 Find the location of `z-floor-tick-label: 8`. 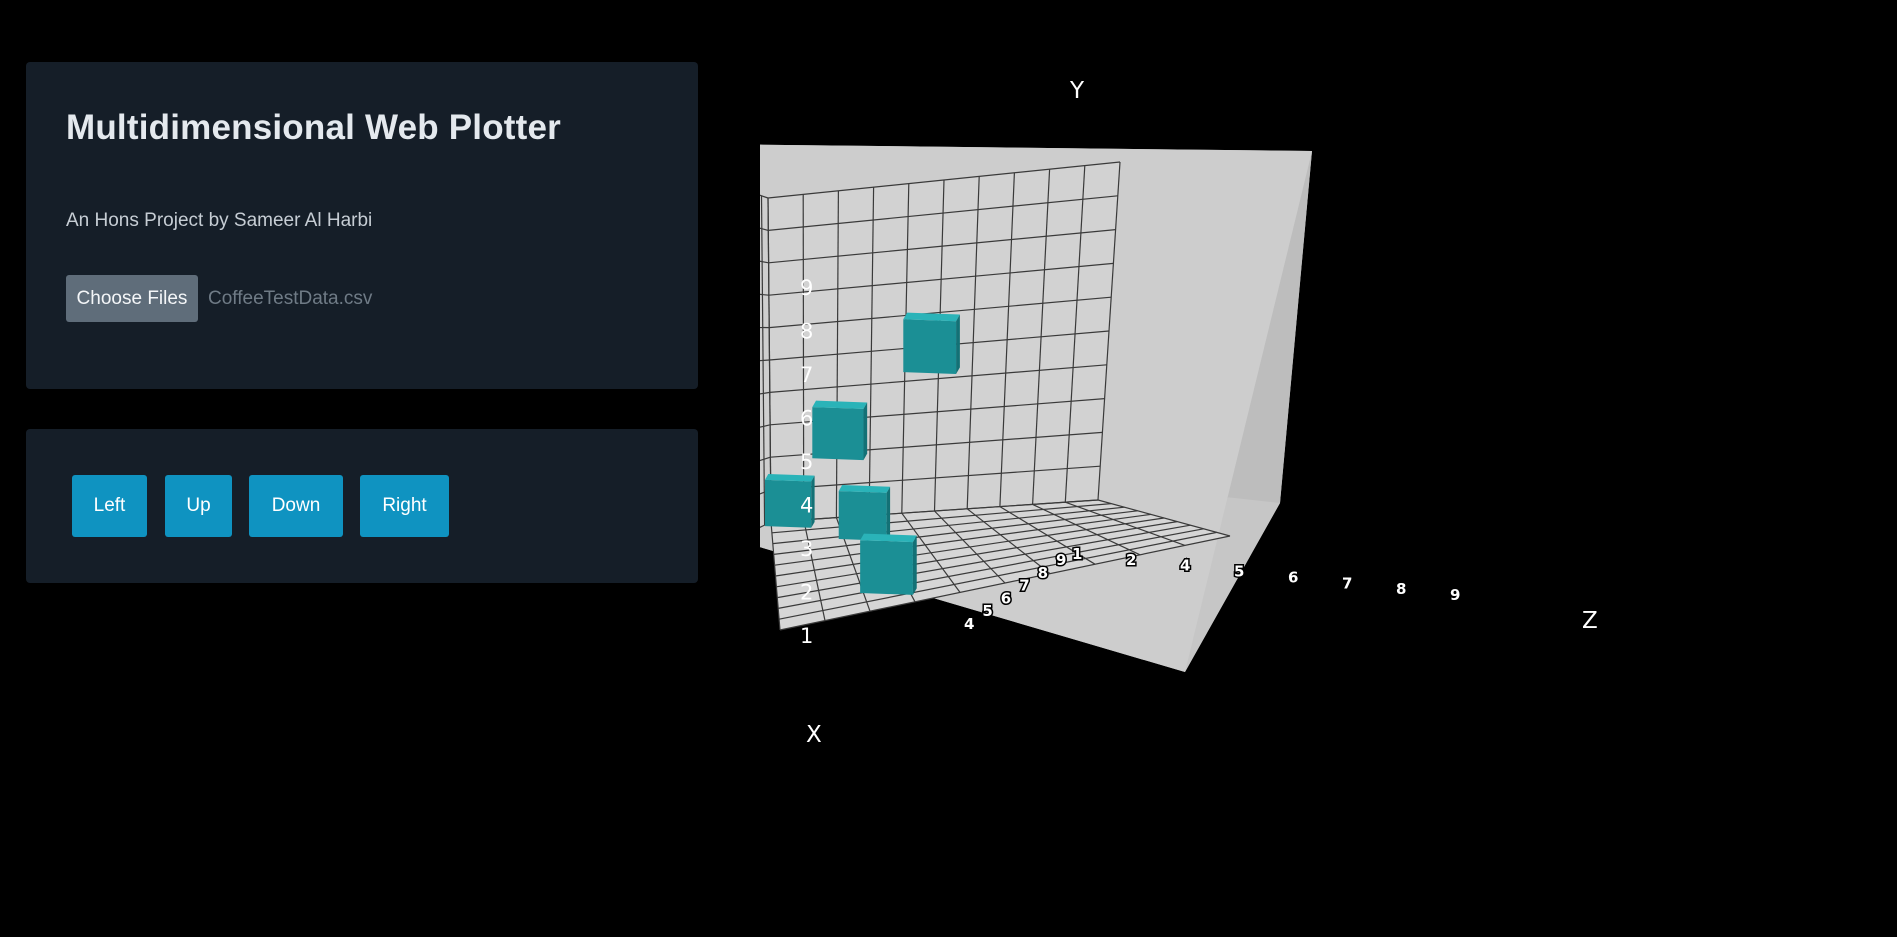

z-floor-tick-label: 8 is located at coordinates (1401, 589).